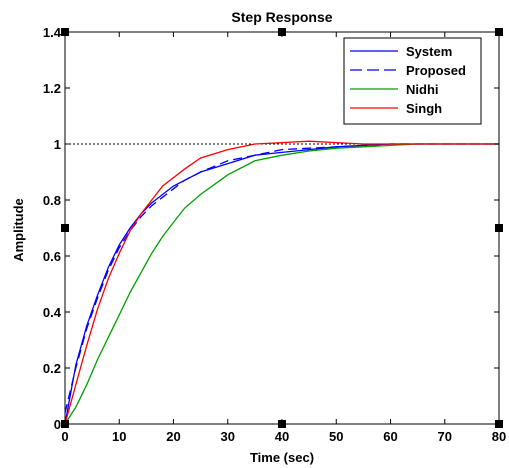 The image size is (509, 468). Describe the element at coordinates (52, 32) in the screenshot. I see `y-tick-label: 1.4` at that location.